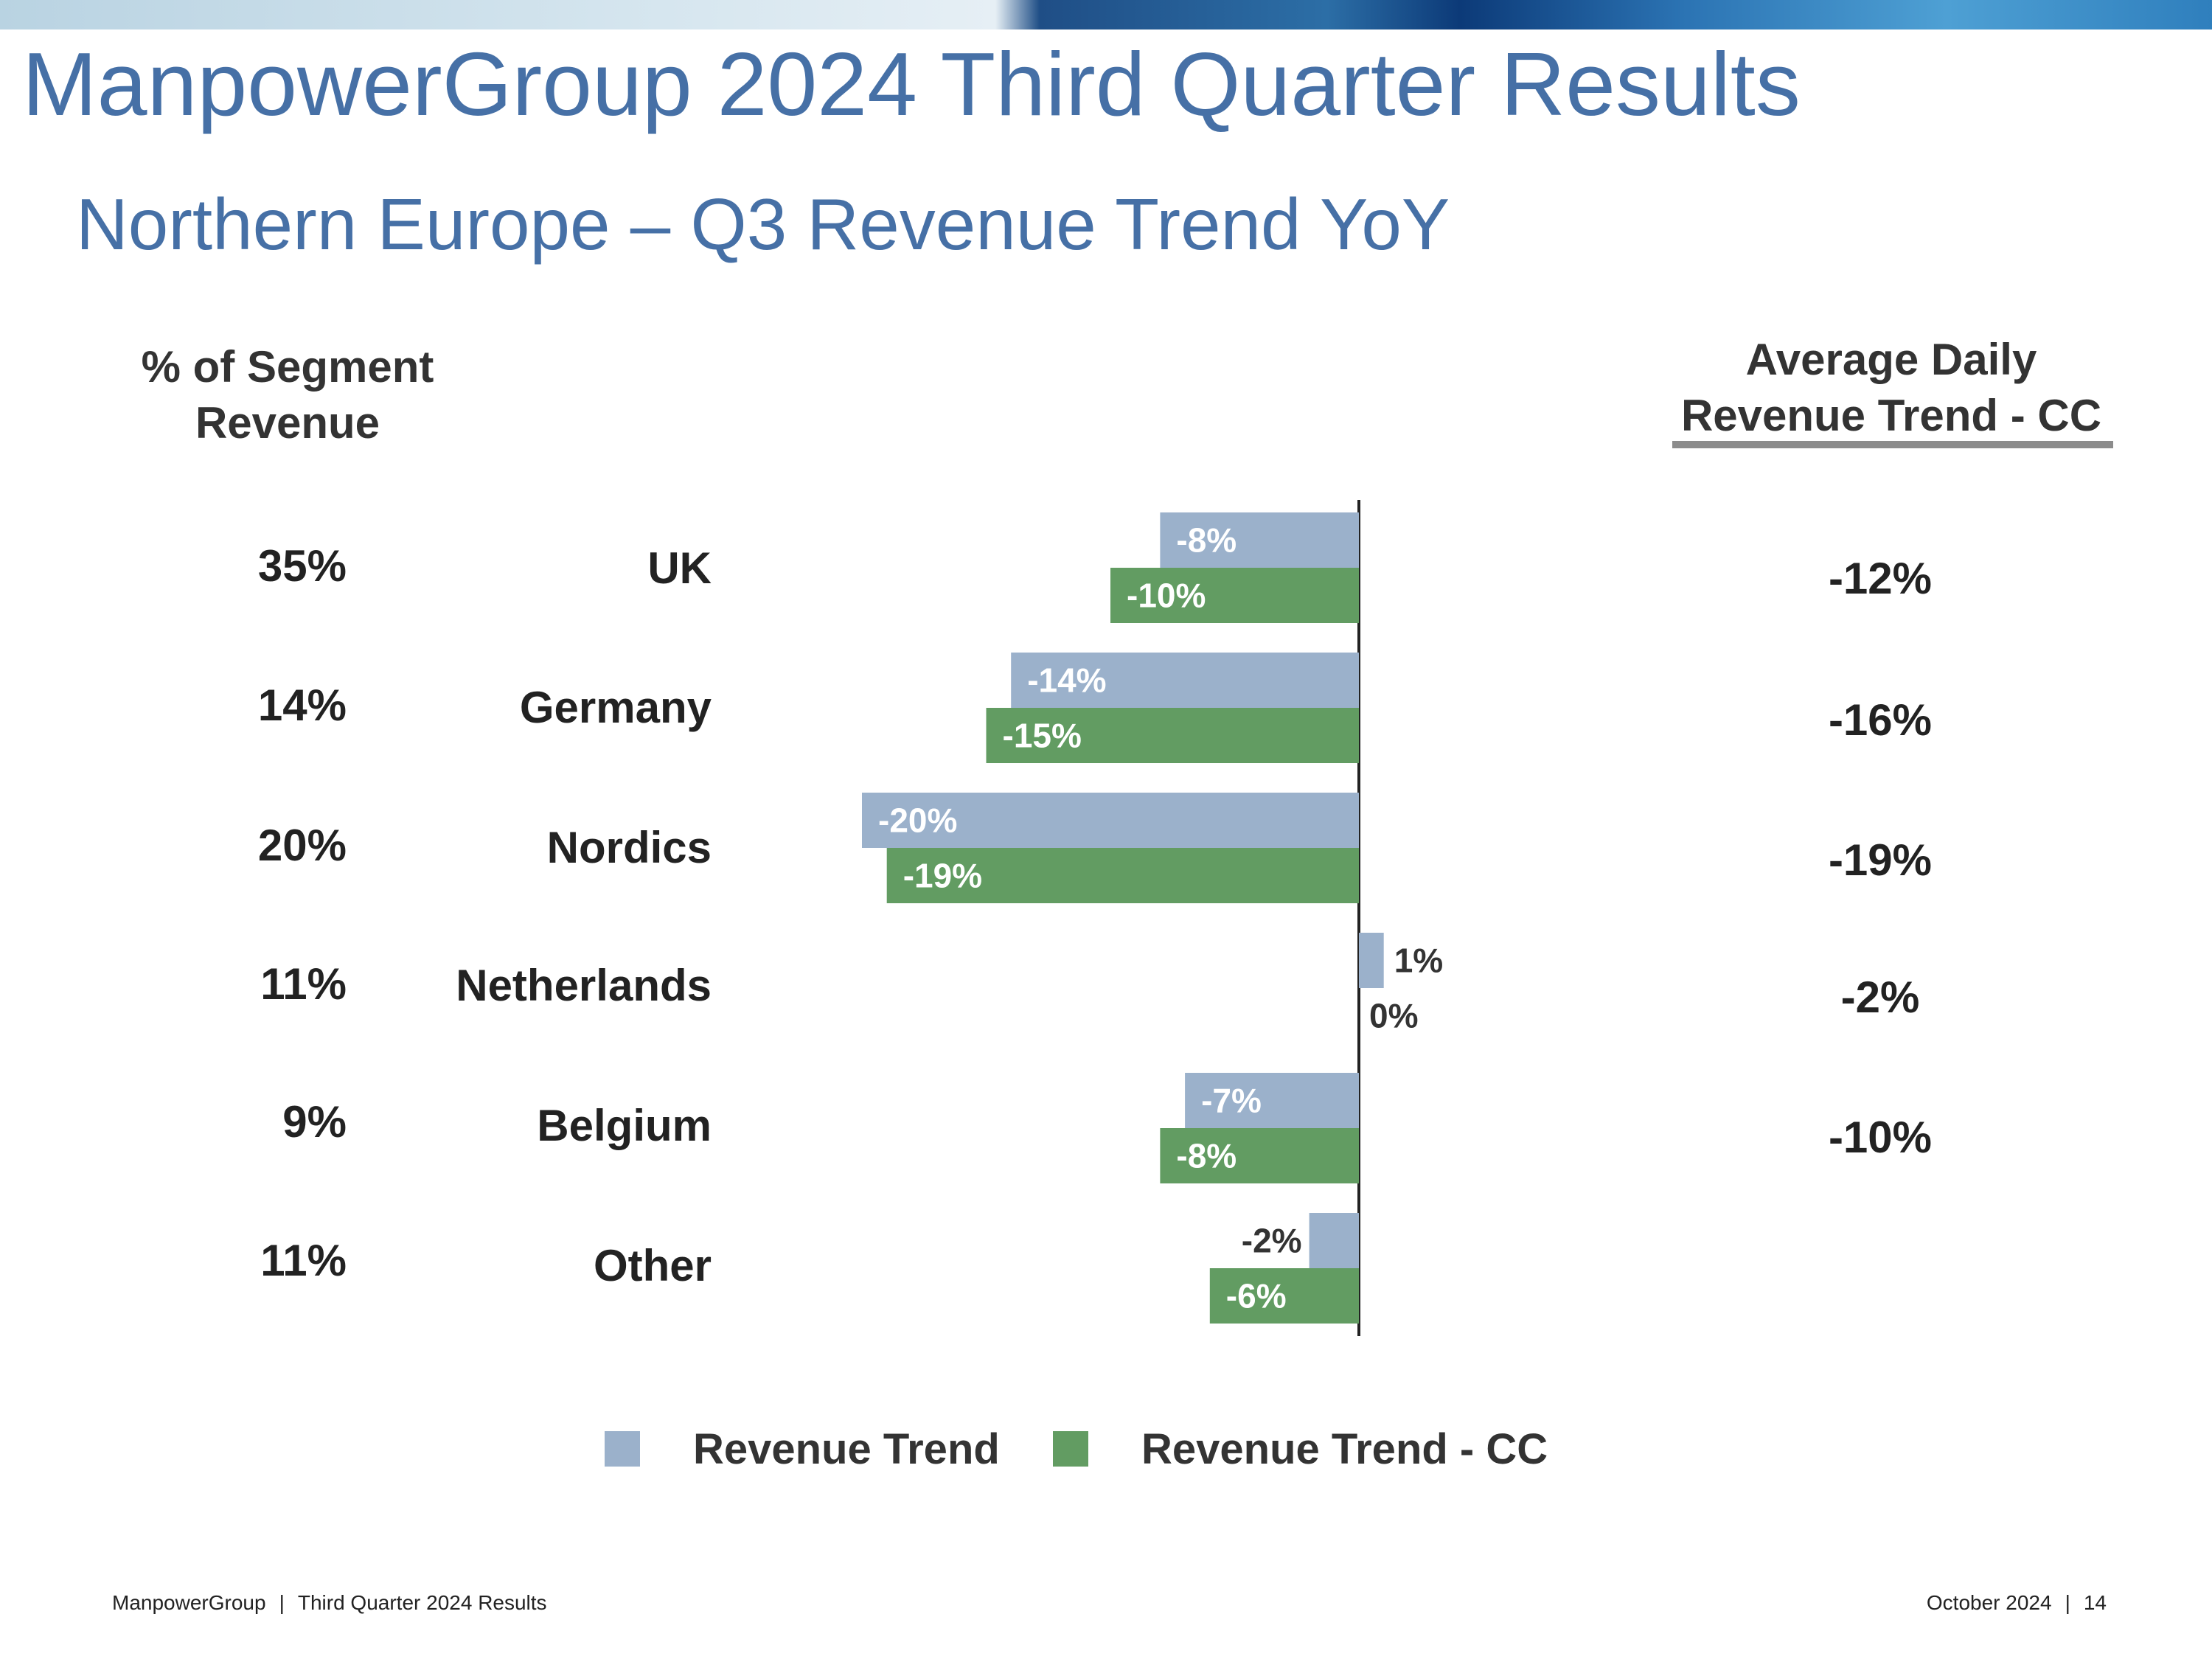 The width and height of the screenshot is (2212, 1659). Describe the element at coordinates (629, 847) in the screenshot. I see `country-label-nordics: Nordics` at that location.